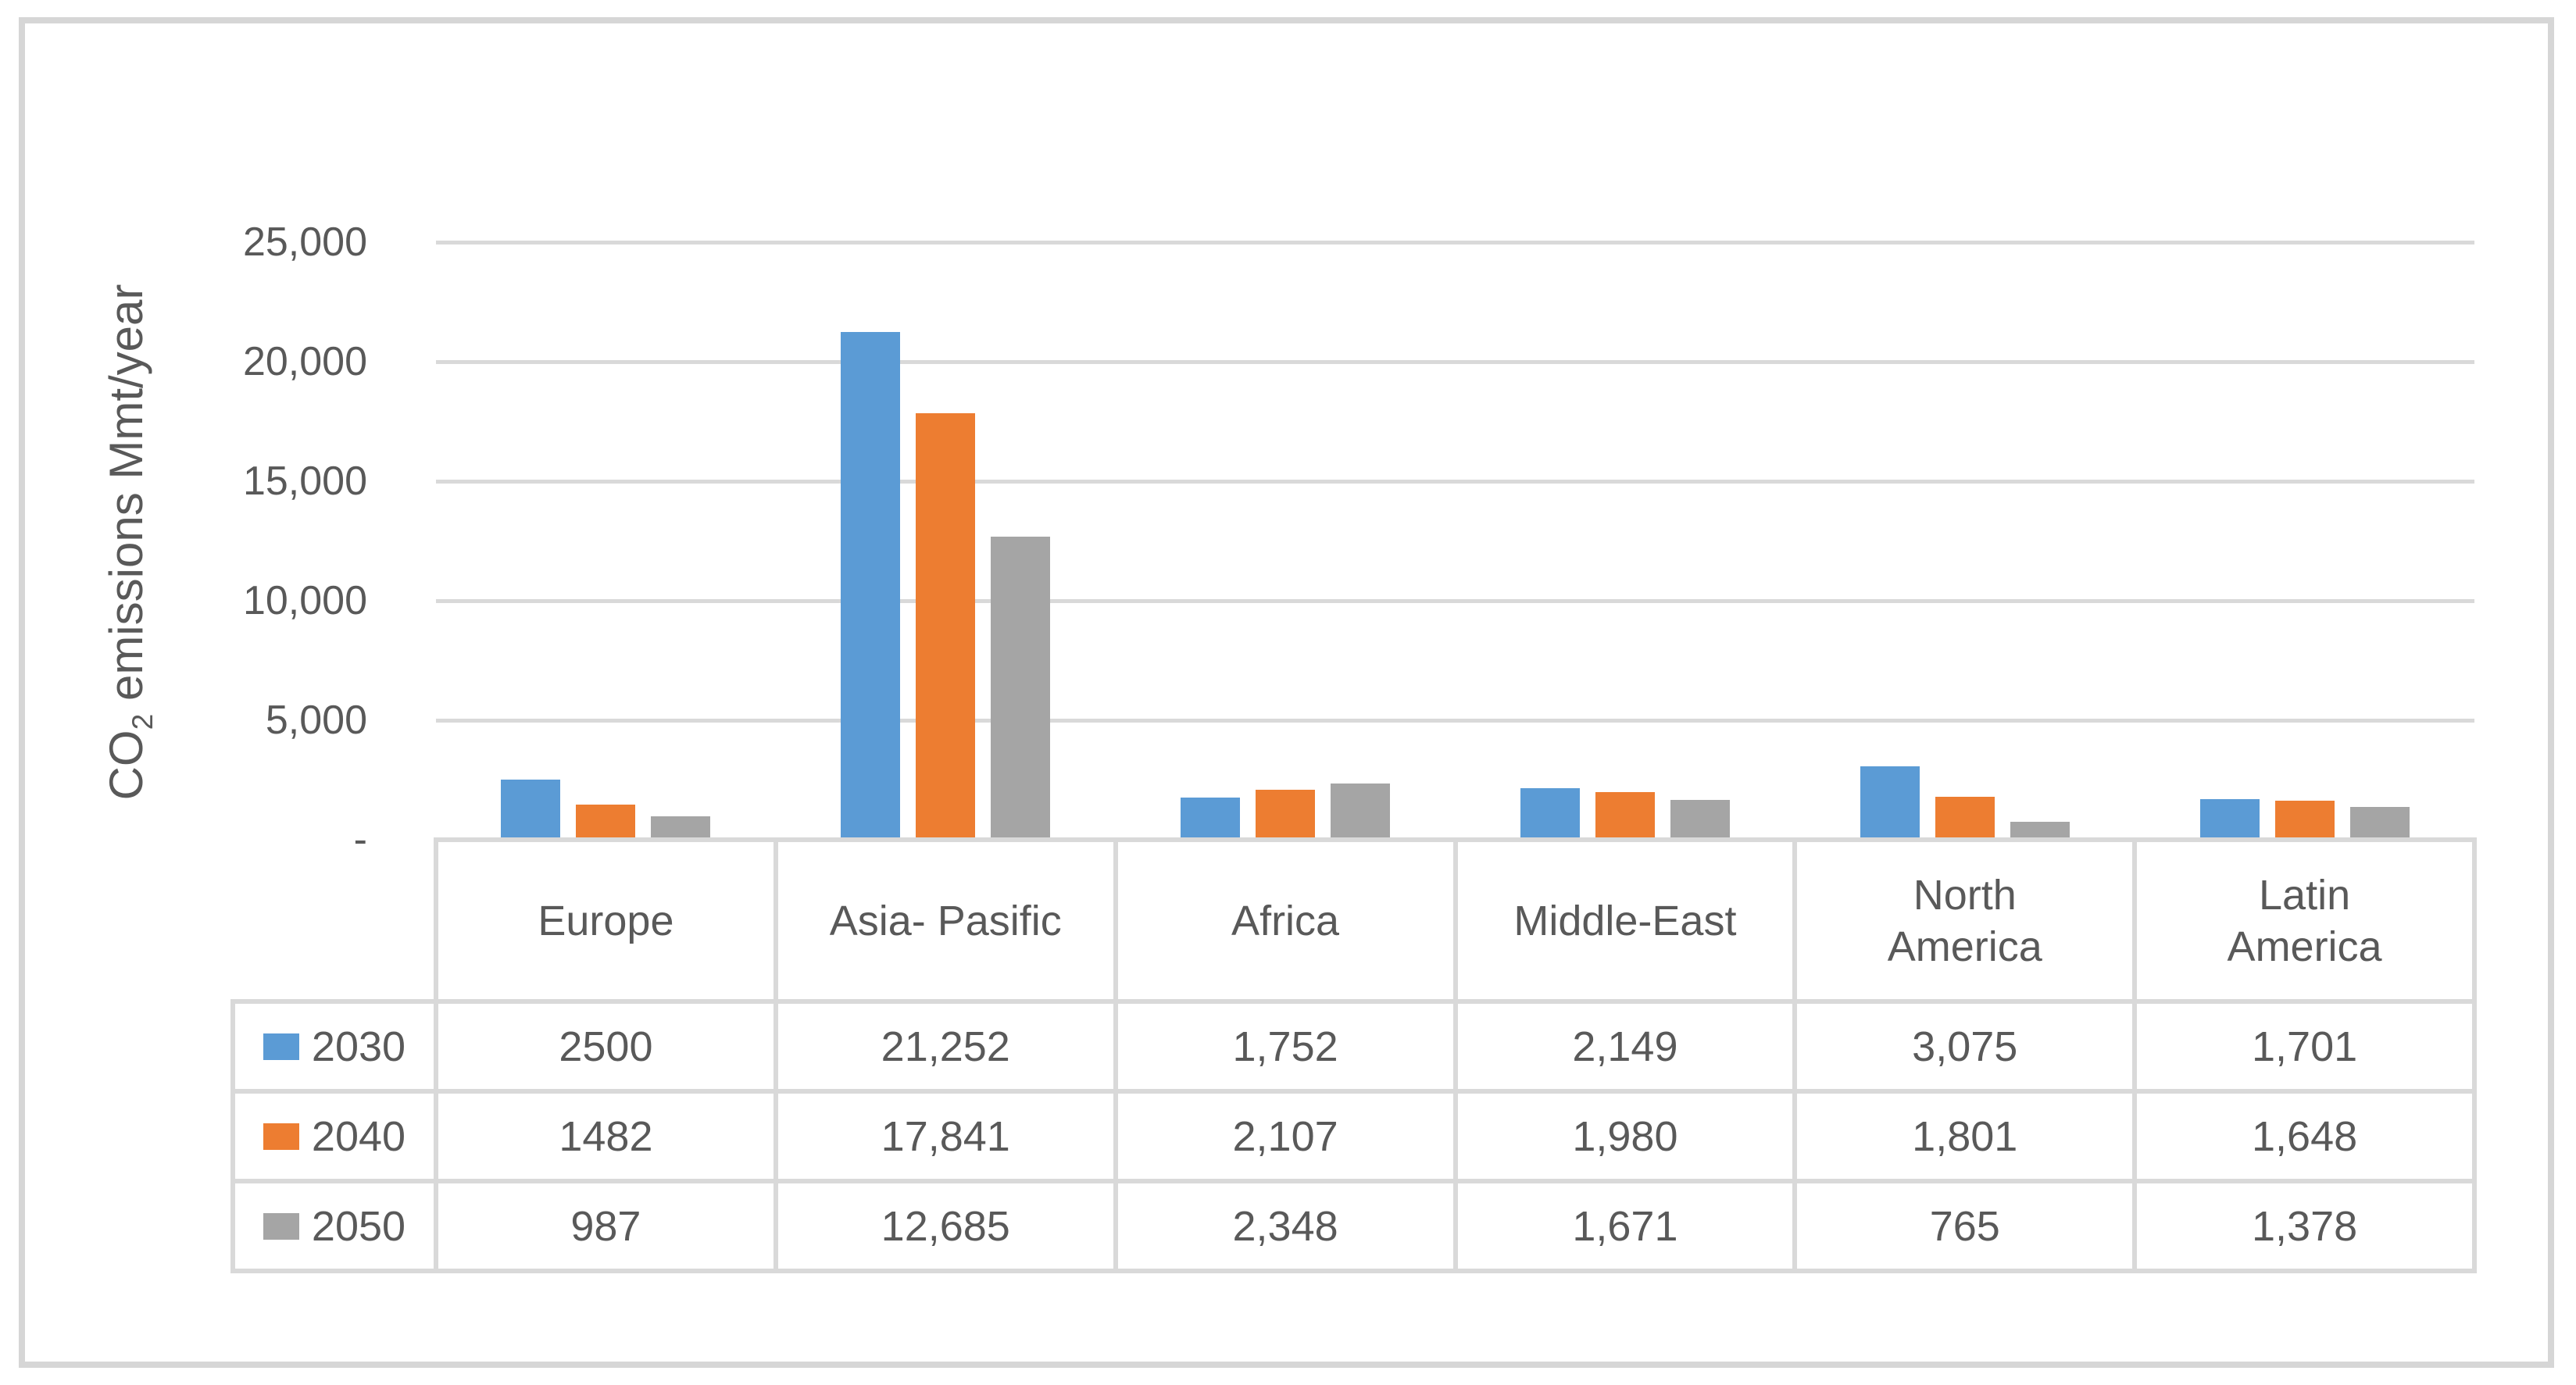 The image size is (2576, 1385). I want to click on table-border-legend-left, so click(232, 1136).